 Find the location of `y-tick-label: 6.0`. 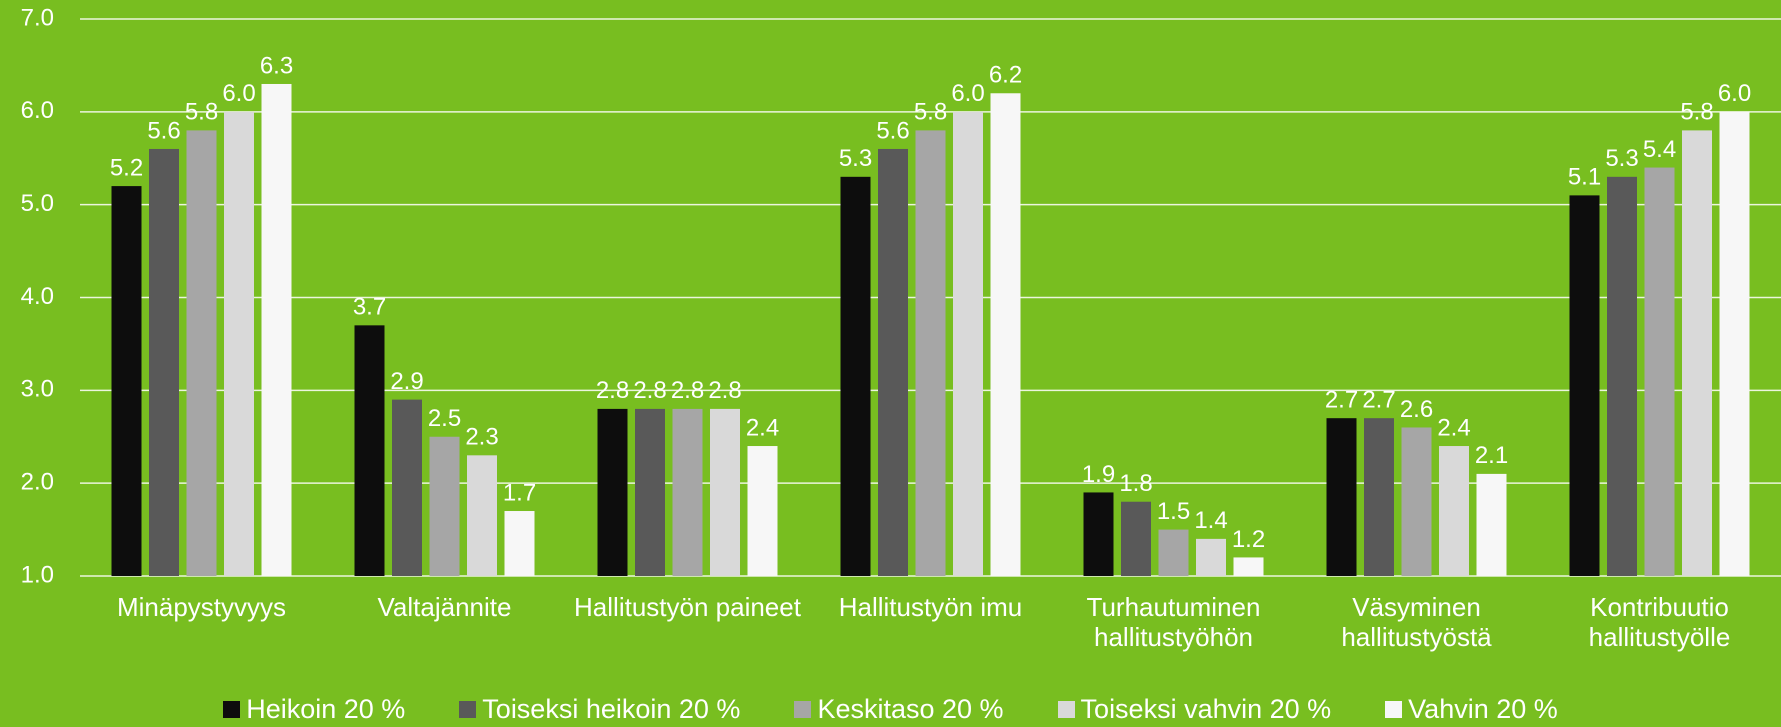

y-tick-label: 6.0 is located at coordinates (37, 110).